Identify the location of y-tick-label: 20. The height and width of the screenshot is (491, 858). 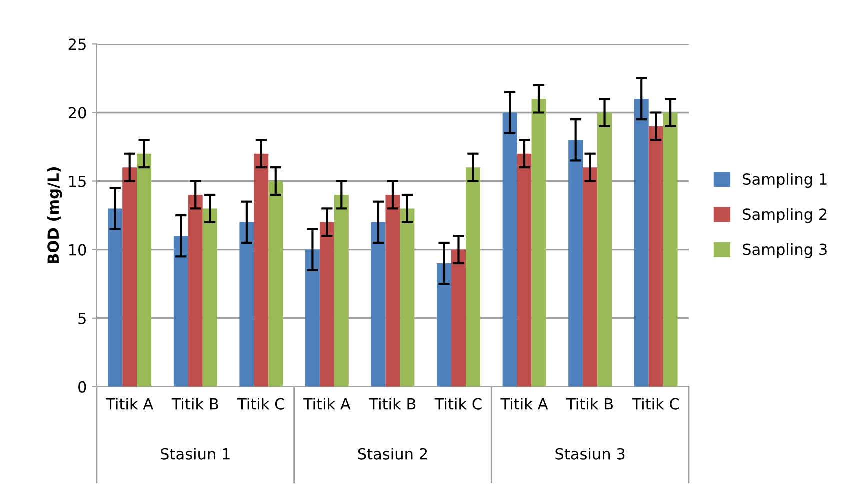
(77, 113).